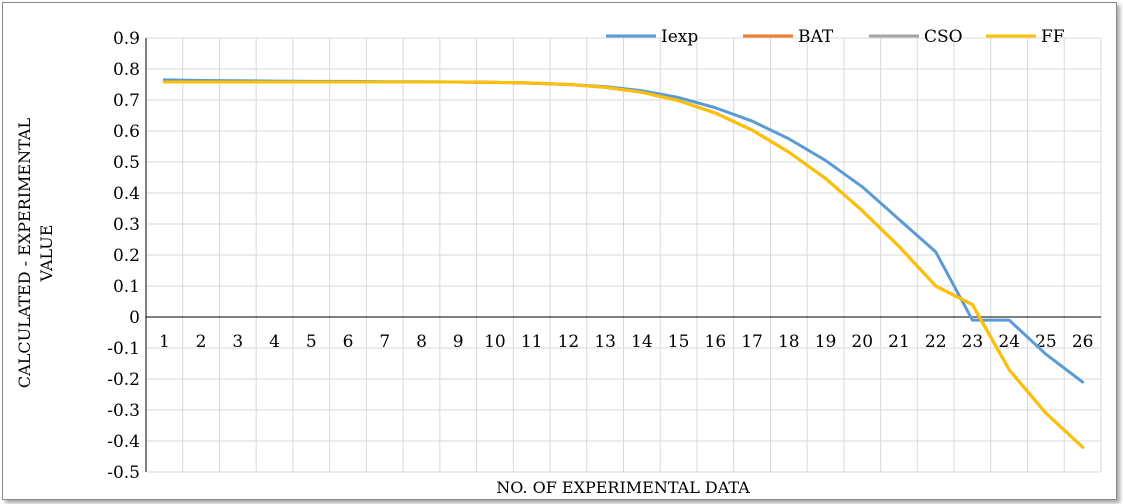 The width and height of the screenshot is (1123, 504). I want to click on y-tick-label: 0.2, so click(126, 256).